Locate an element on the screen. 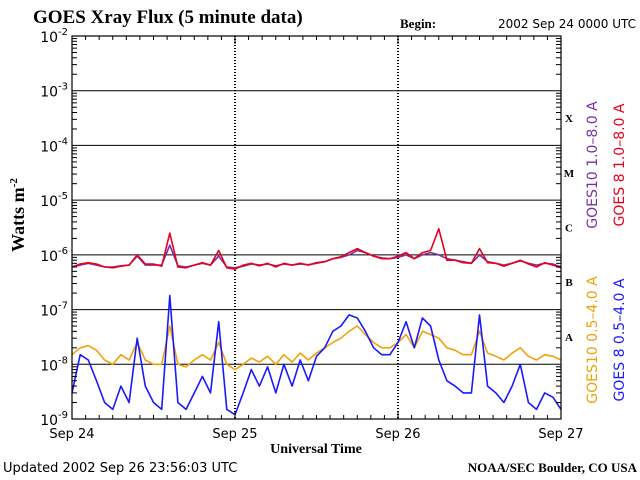 The height and width of the screenshot is (480, 640). chart-title: GOES Xray Flux (5 minute data) is located at coordinates (168, 17).